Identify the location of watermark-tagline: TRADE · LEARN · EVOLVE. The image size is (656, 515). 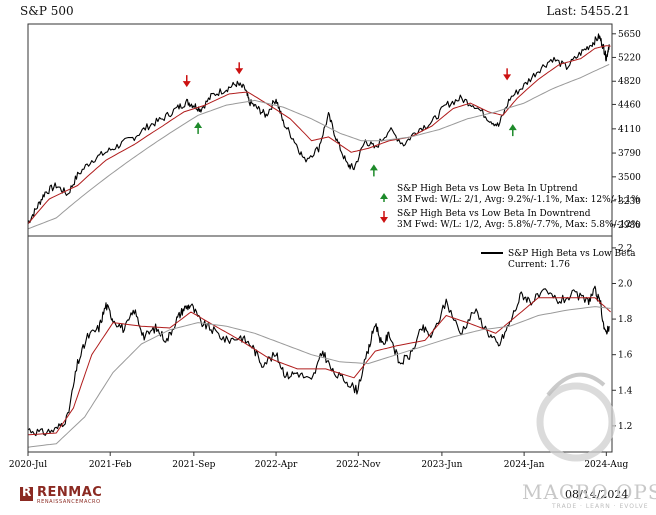
(600, 506).